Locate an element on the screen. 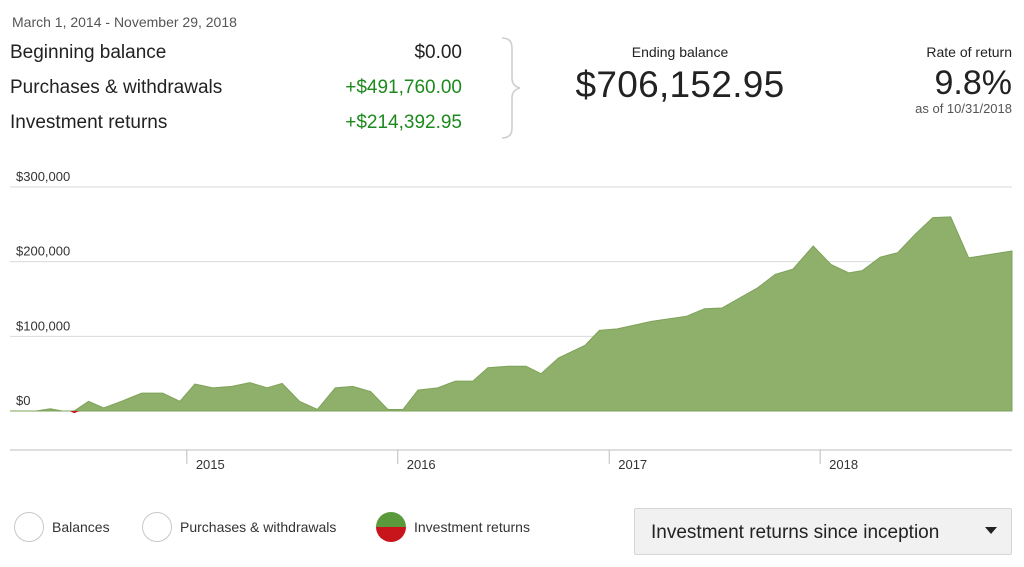  purchases-withdrawals-value: +$491,760.00 is located at coordinates (403, 87).